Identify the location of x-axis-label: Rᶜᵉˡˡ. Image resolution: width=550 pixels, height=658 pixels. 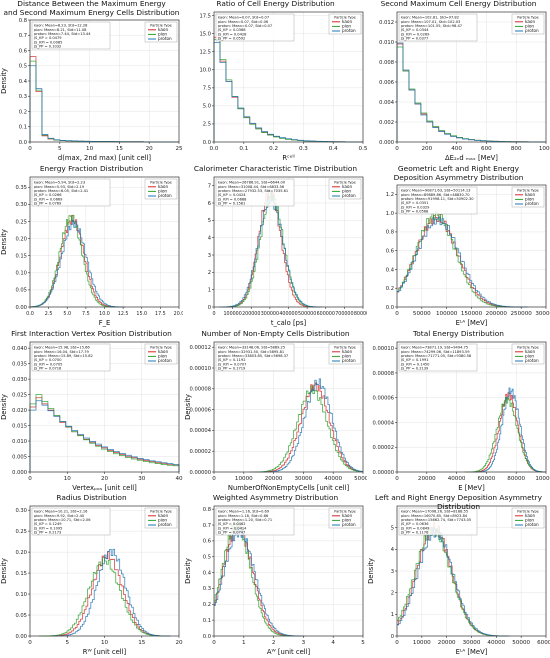
(288, 158).